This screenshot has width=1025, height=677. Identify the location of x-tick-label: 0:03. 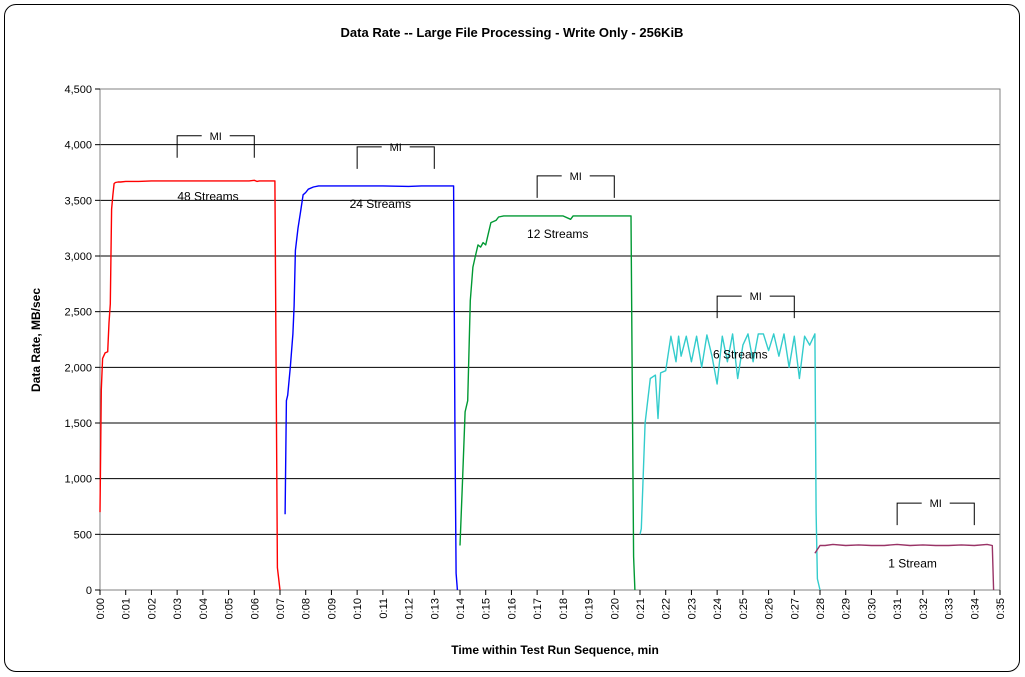
(178, 608).